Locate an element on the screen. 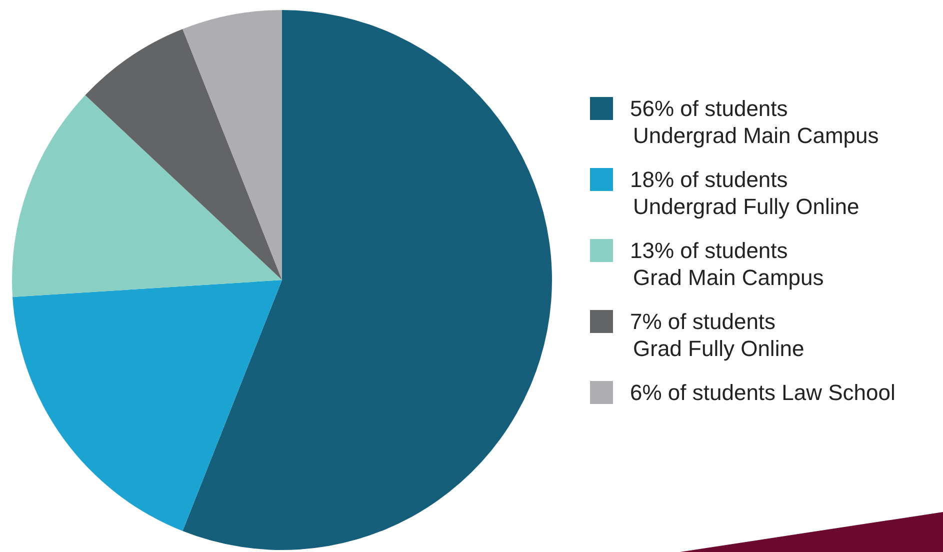  legend-label: 7% of students Grad Fully Online is located at coordinates (717, 335).